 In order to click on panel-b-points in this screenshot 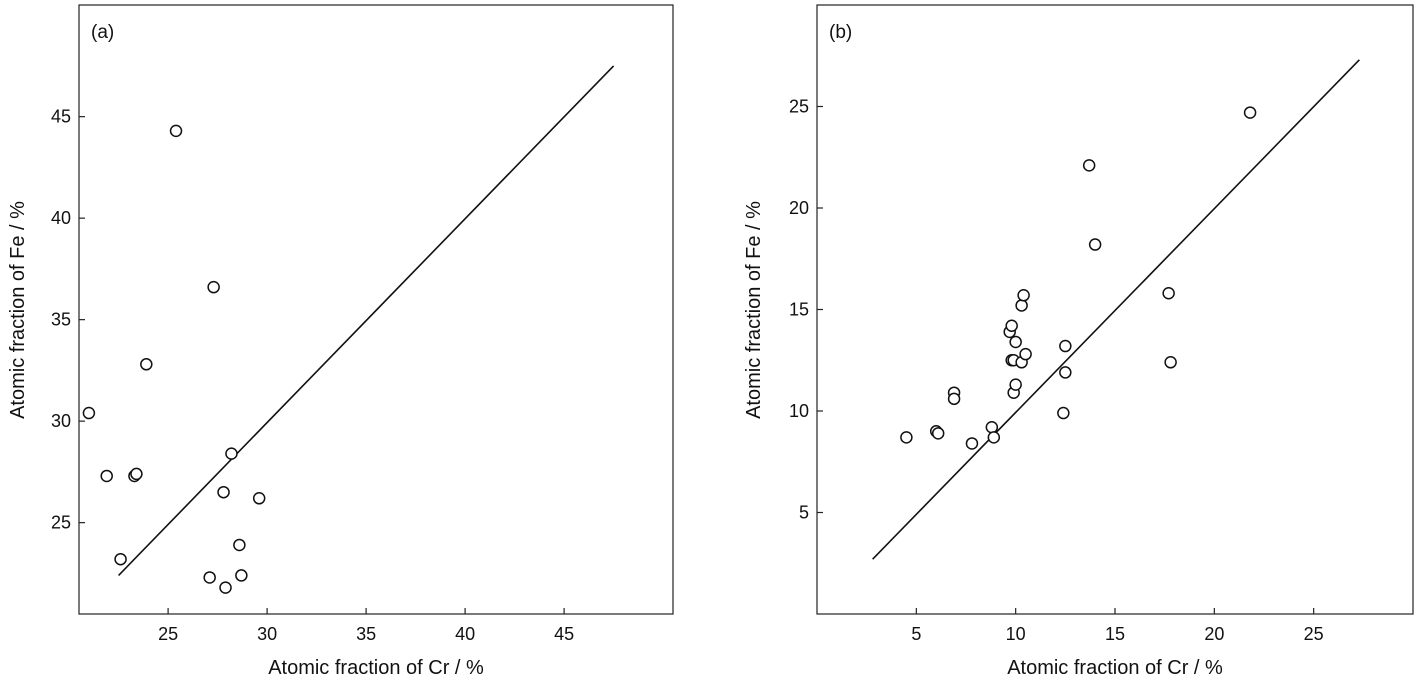, I will do `click(1078, 278)`.